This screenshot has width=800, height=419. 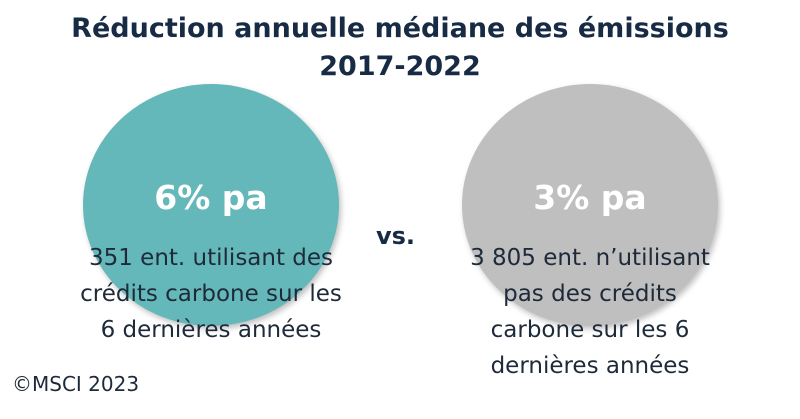 I want to click on copyright: ©MSCI 2023, so click(x=76, y=384).